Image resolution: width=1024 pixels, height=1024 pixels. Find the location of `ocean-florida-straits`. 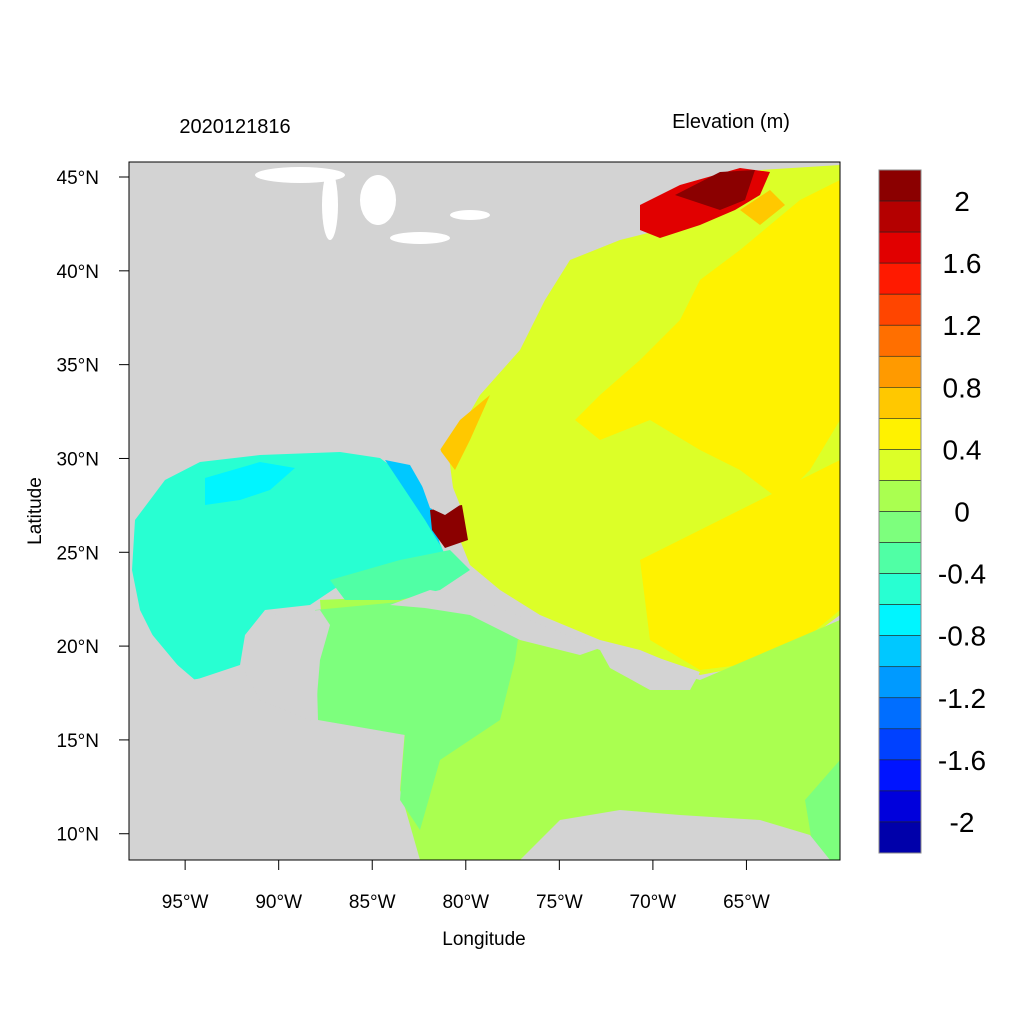

ocean-florida-straits is located at coordinates (400, 575).